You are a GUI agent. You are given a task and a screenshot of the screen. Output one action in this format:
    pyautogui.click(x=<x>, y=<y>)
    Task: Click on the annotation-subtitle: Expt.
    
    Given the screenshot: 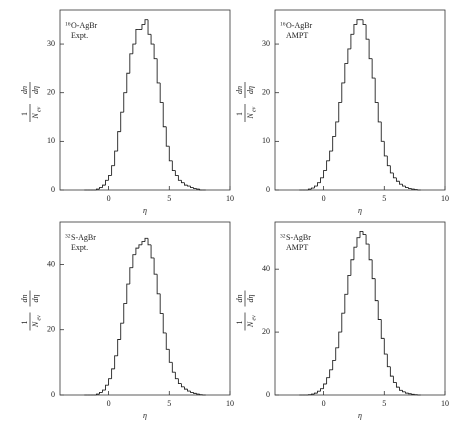 What is the action you would take?
    pyautogui.click(x=79, y=35)
    